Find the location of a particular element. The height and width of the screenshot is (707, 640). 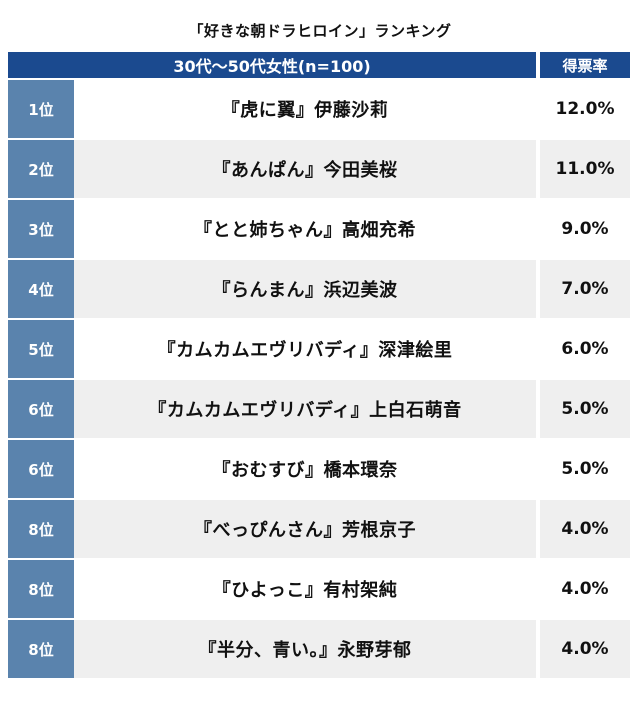

heroine-name-cell: 『らんまん』浜辺美波 is located at coordinates (305, 289).